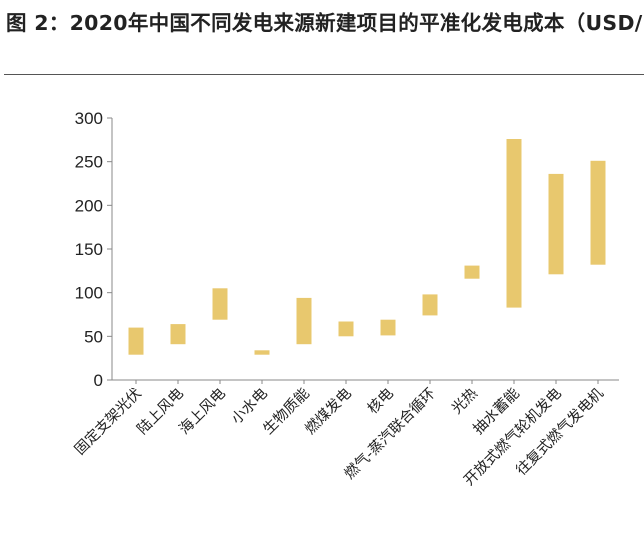  Describe the element at coordinates (324, 74) in the screenshot. I see `title-divider` at that location.